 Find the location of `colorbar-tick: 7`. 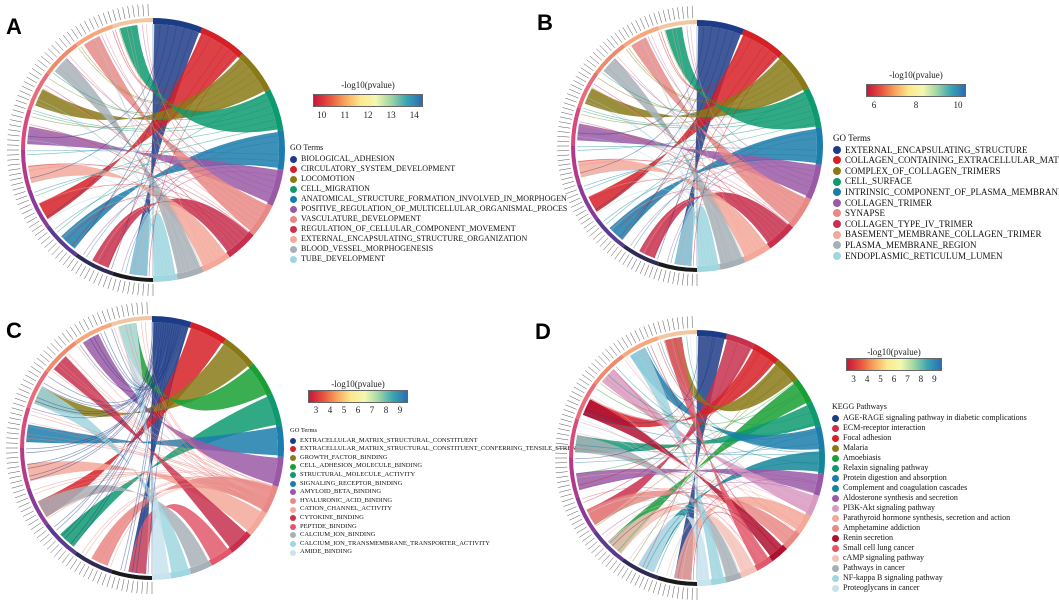

colorbar-tick: 7 is located at coordinates (372, 410).